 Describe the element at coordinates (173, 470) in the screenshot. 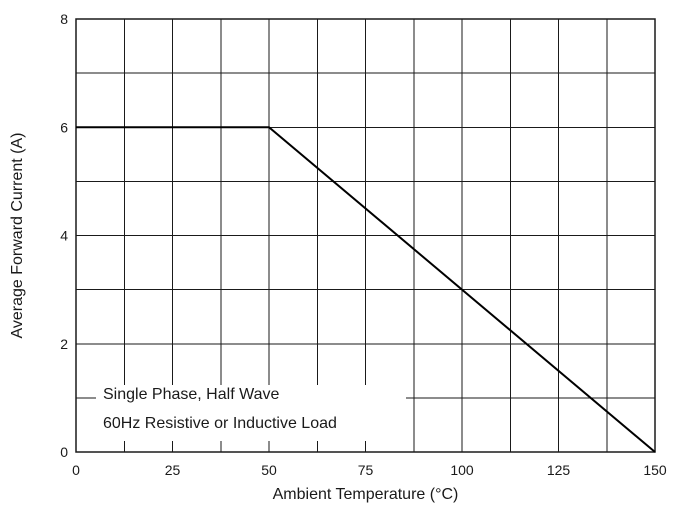

I see `x-tick-label: 25` at that location.